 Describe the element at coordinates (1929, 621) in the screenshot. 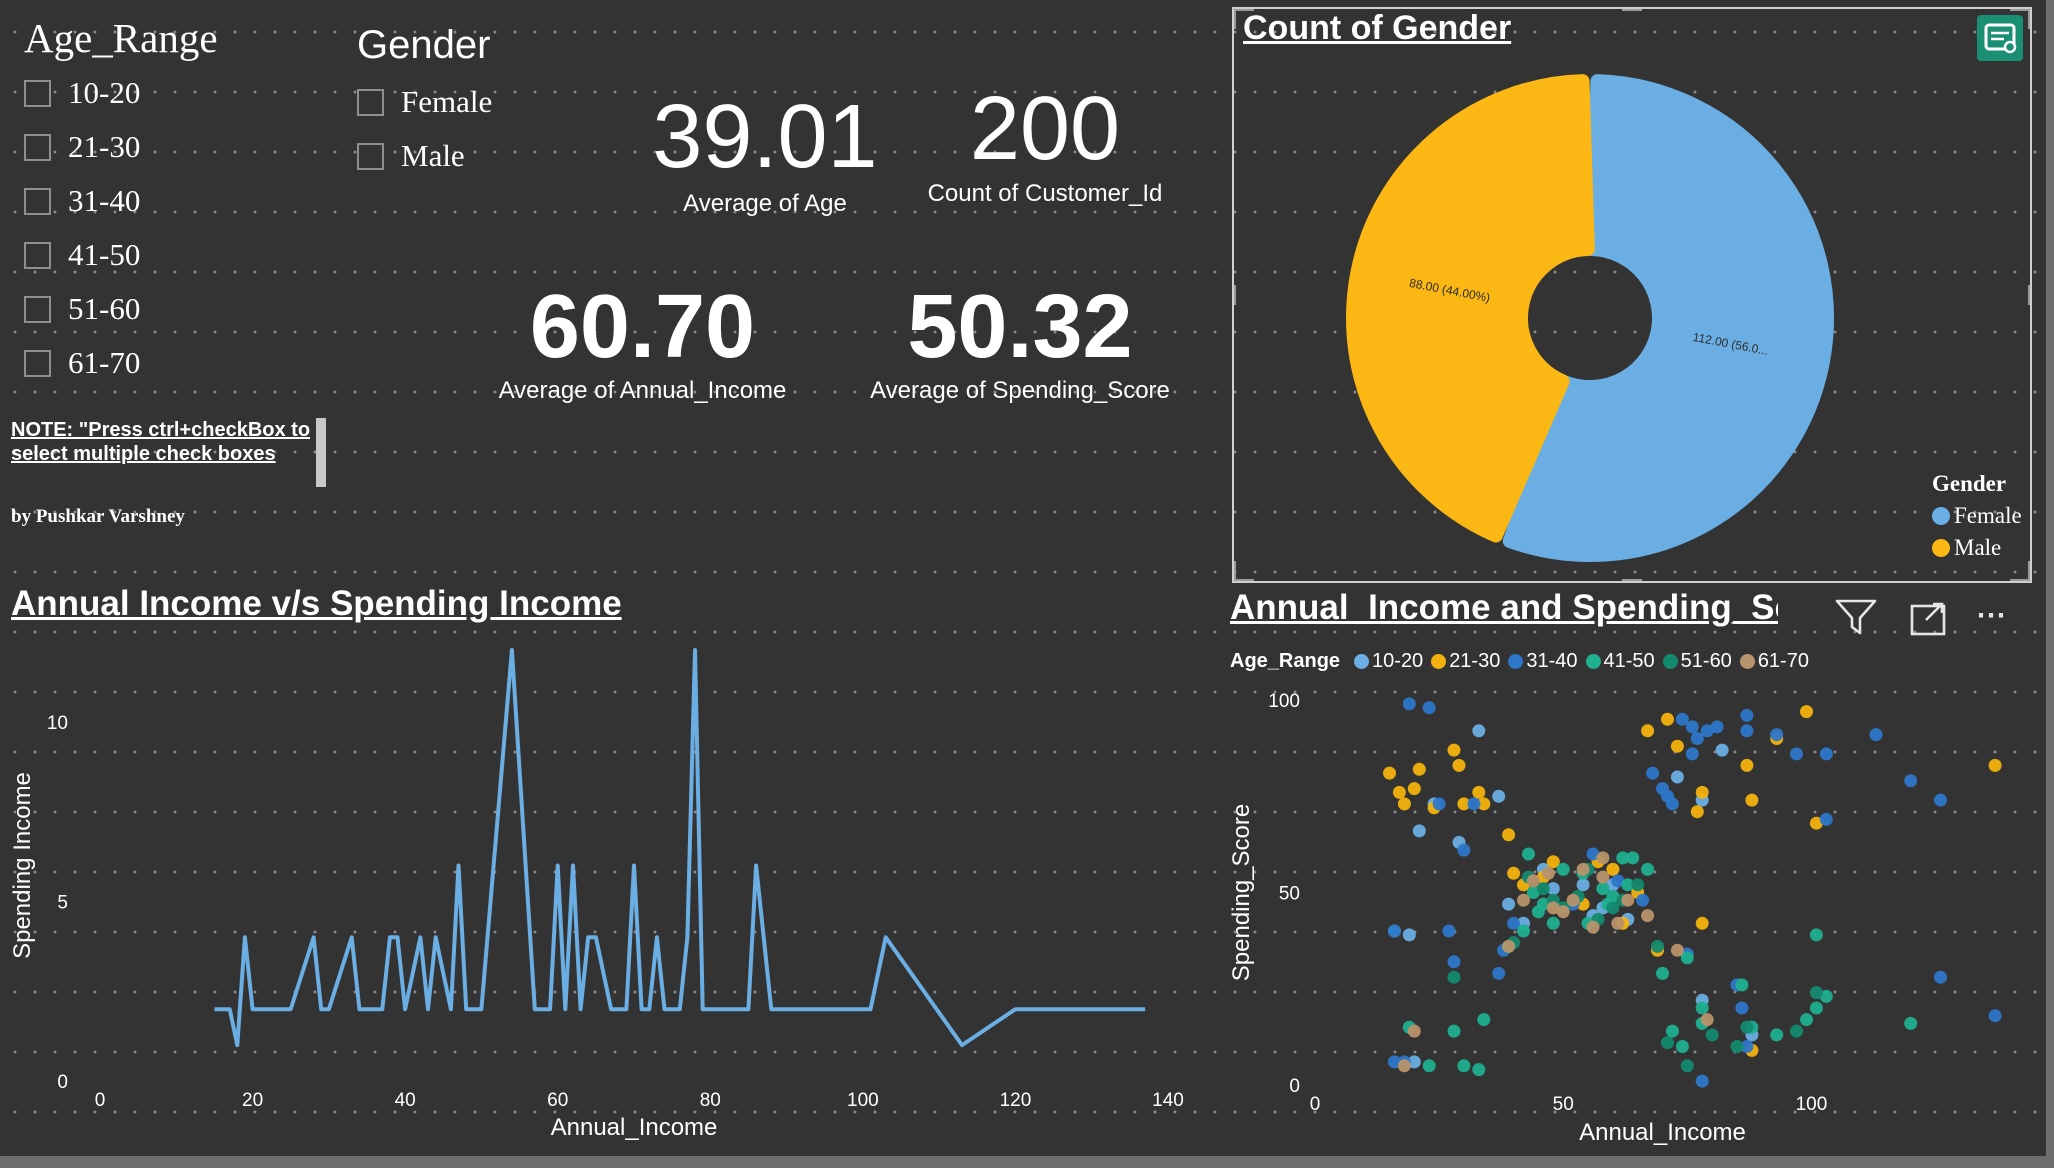

I see `expand-icon` at that location.